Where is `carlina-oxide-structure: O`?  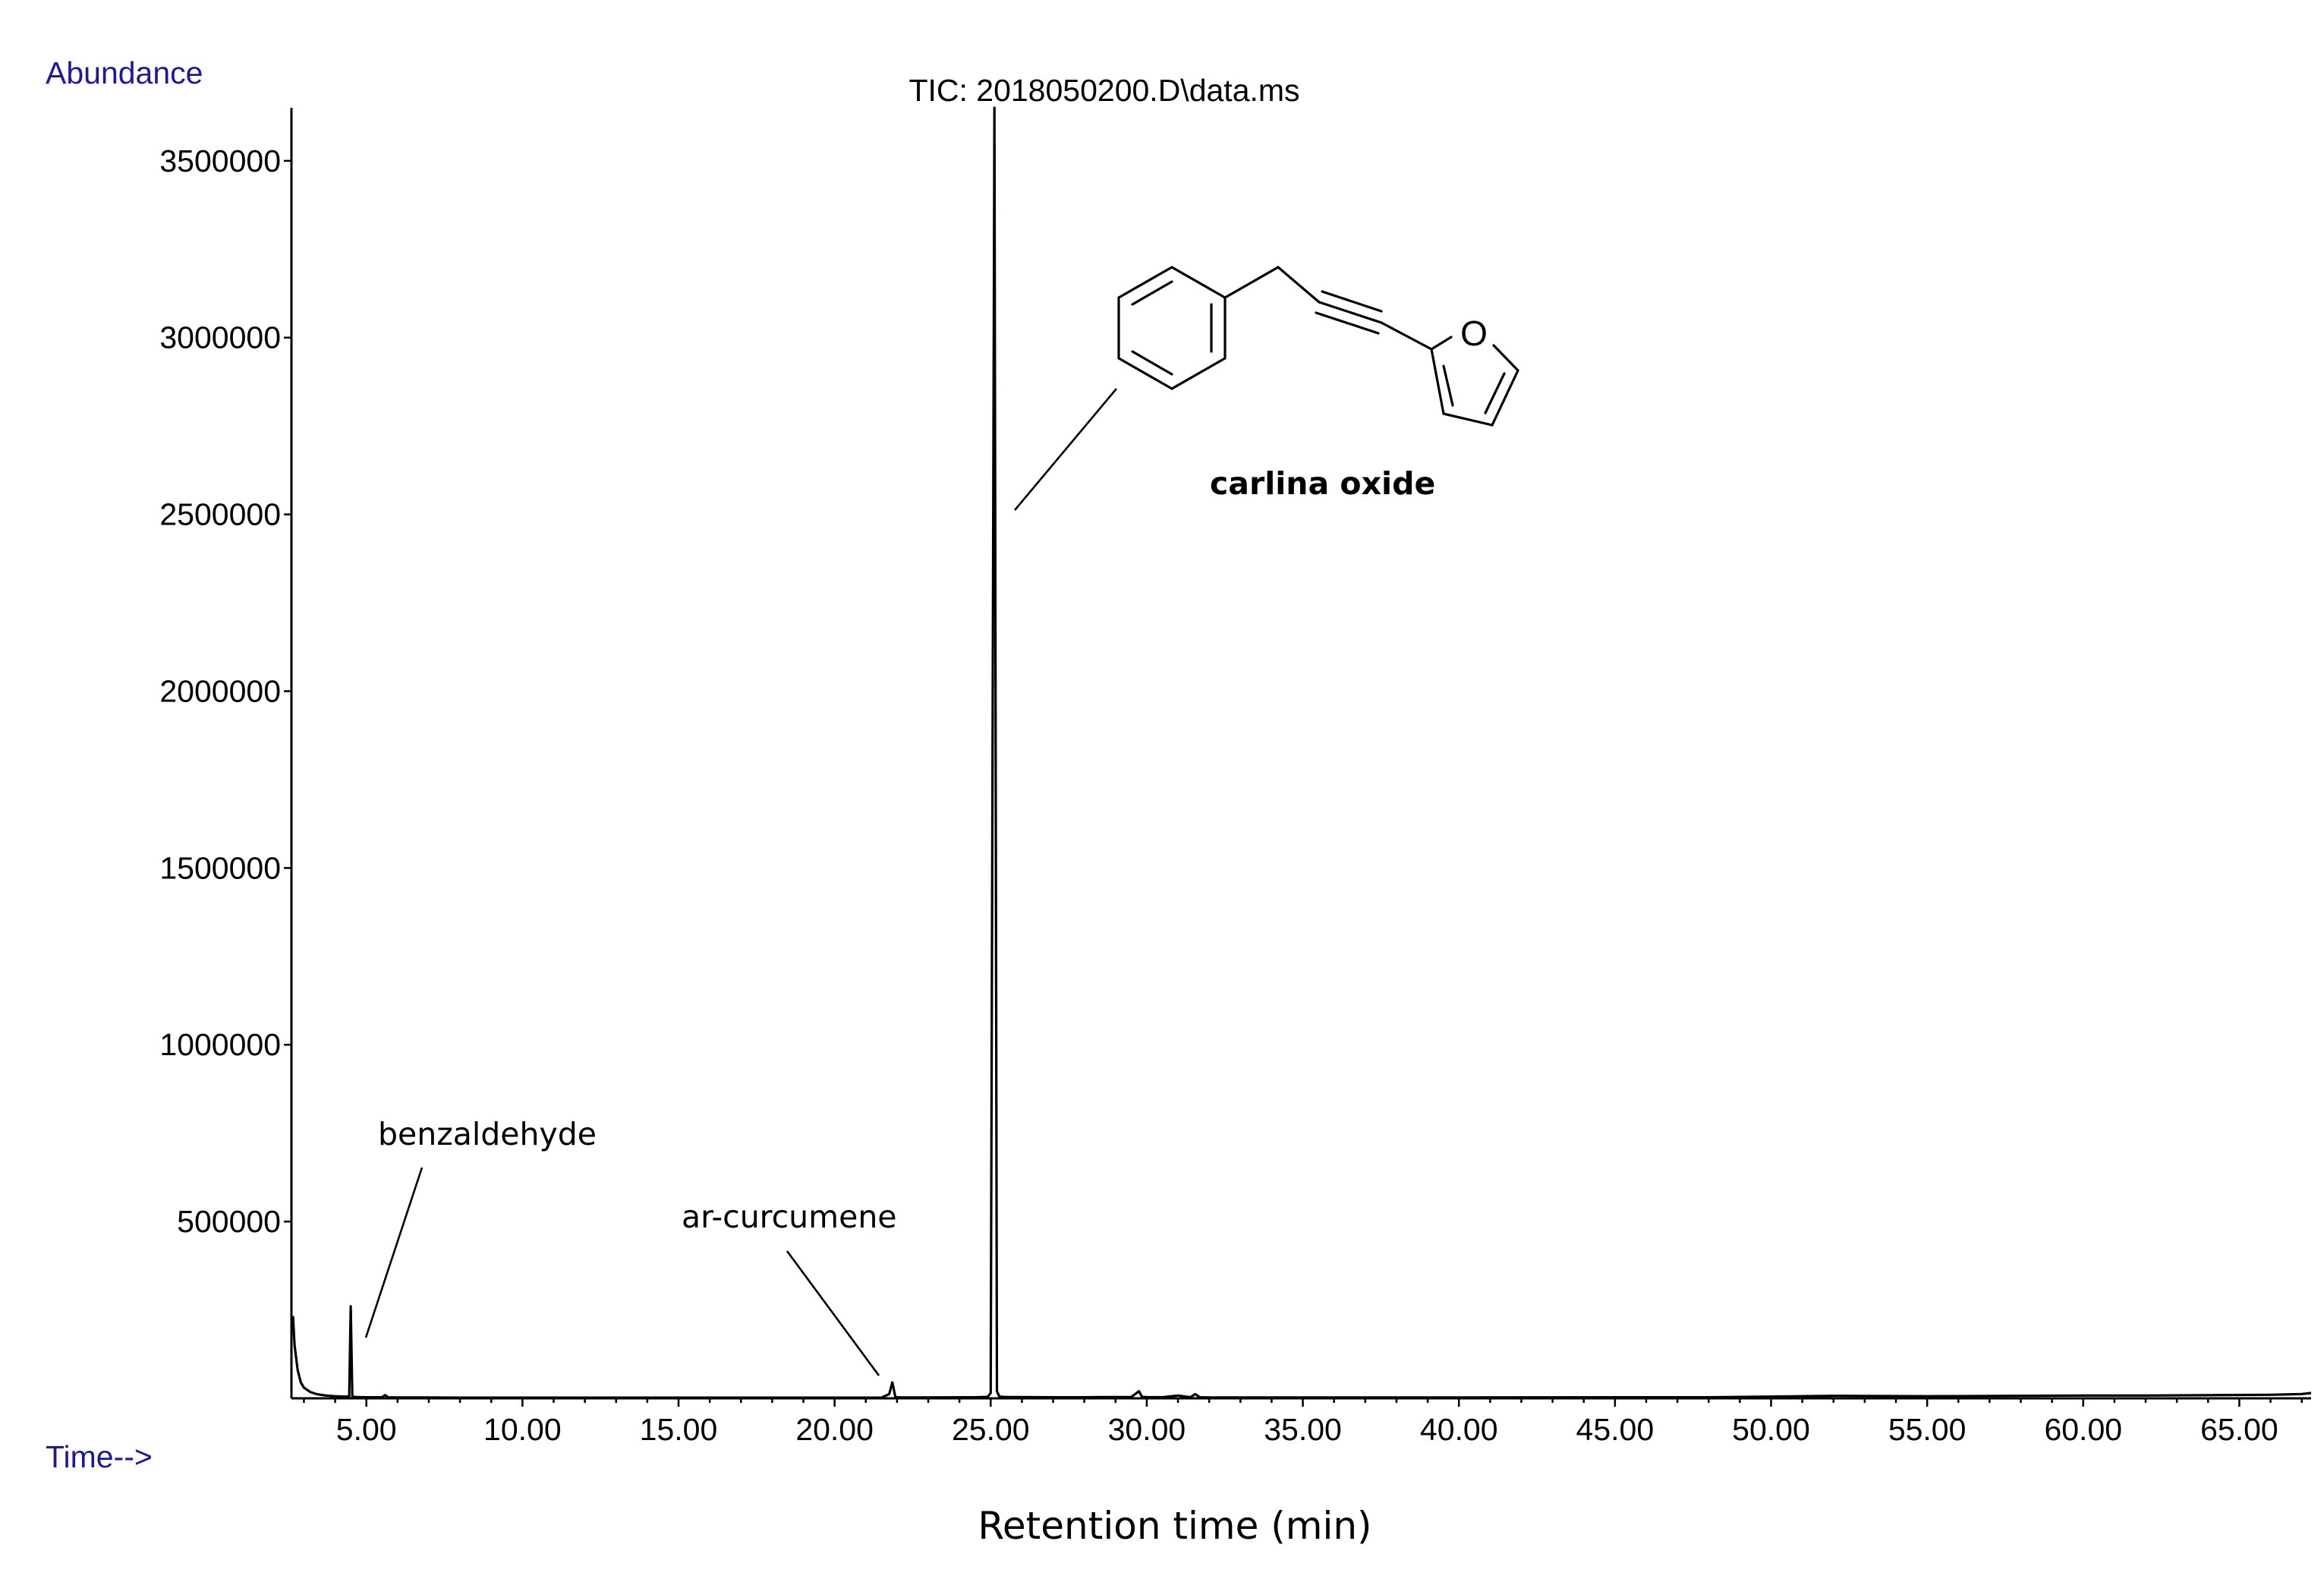 carlina-oxide-structure: O is located at coordinates (1318, 346).